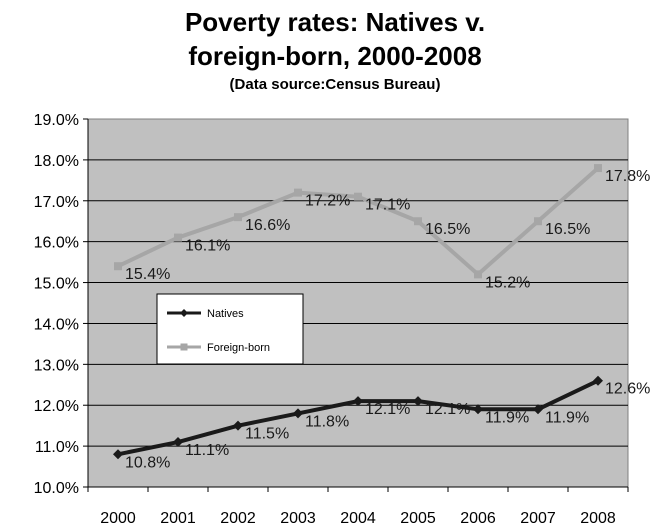 This screenshot has height=527, width=670. What do you see at coordinates (335, 22) in the screenshot?
I see `chart-title-line-1: Poverty rates: Natives v.` at bounding box center [335, 22].